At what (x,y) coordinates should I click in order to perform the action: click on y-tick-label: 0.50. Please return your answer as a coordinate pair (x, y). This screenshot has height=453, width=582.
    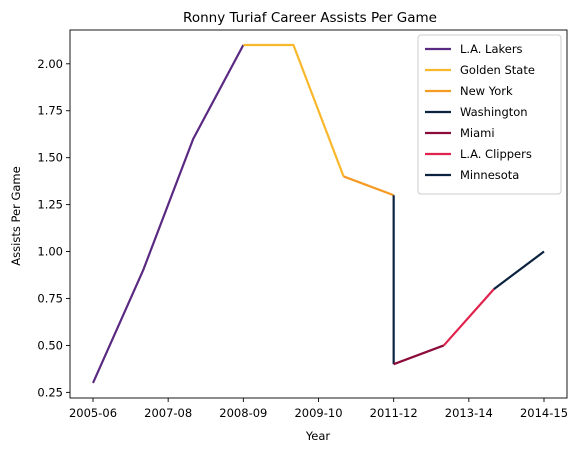
    Looking at the image, I should click on (50, 345).